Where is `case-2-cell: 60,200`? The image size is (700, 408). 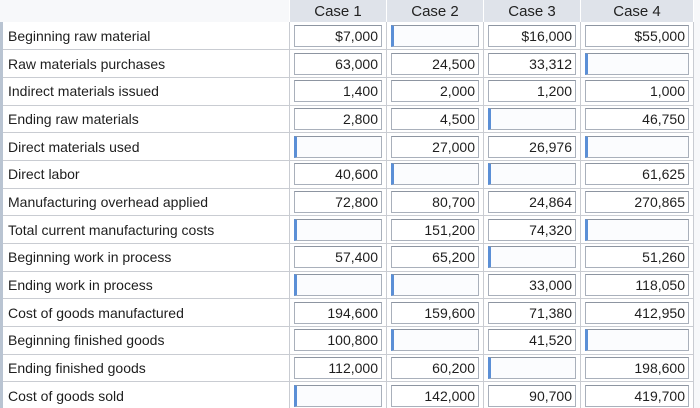
case-2-cell: 60,200 is located at coordinates (435, 368).